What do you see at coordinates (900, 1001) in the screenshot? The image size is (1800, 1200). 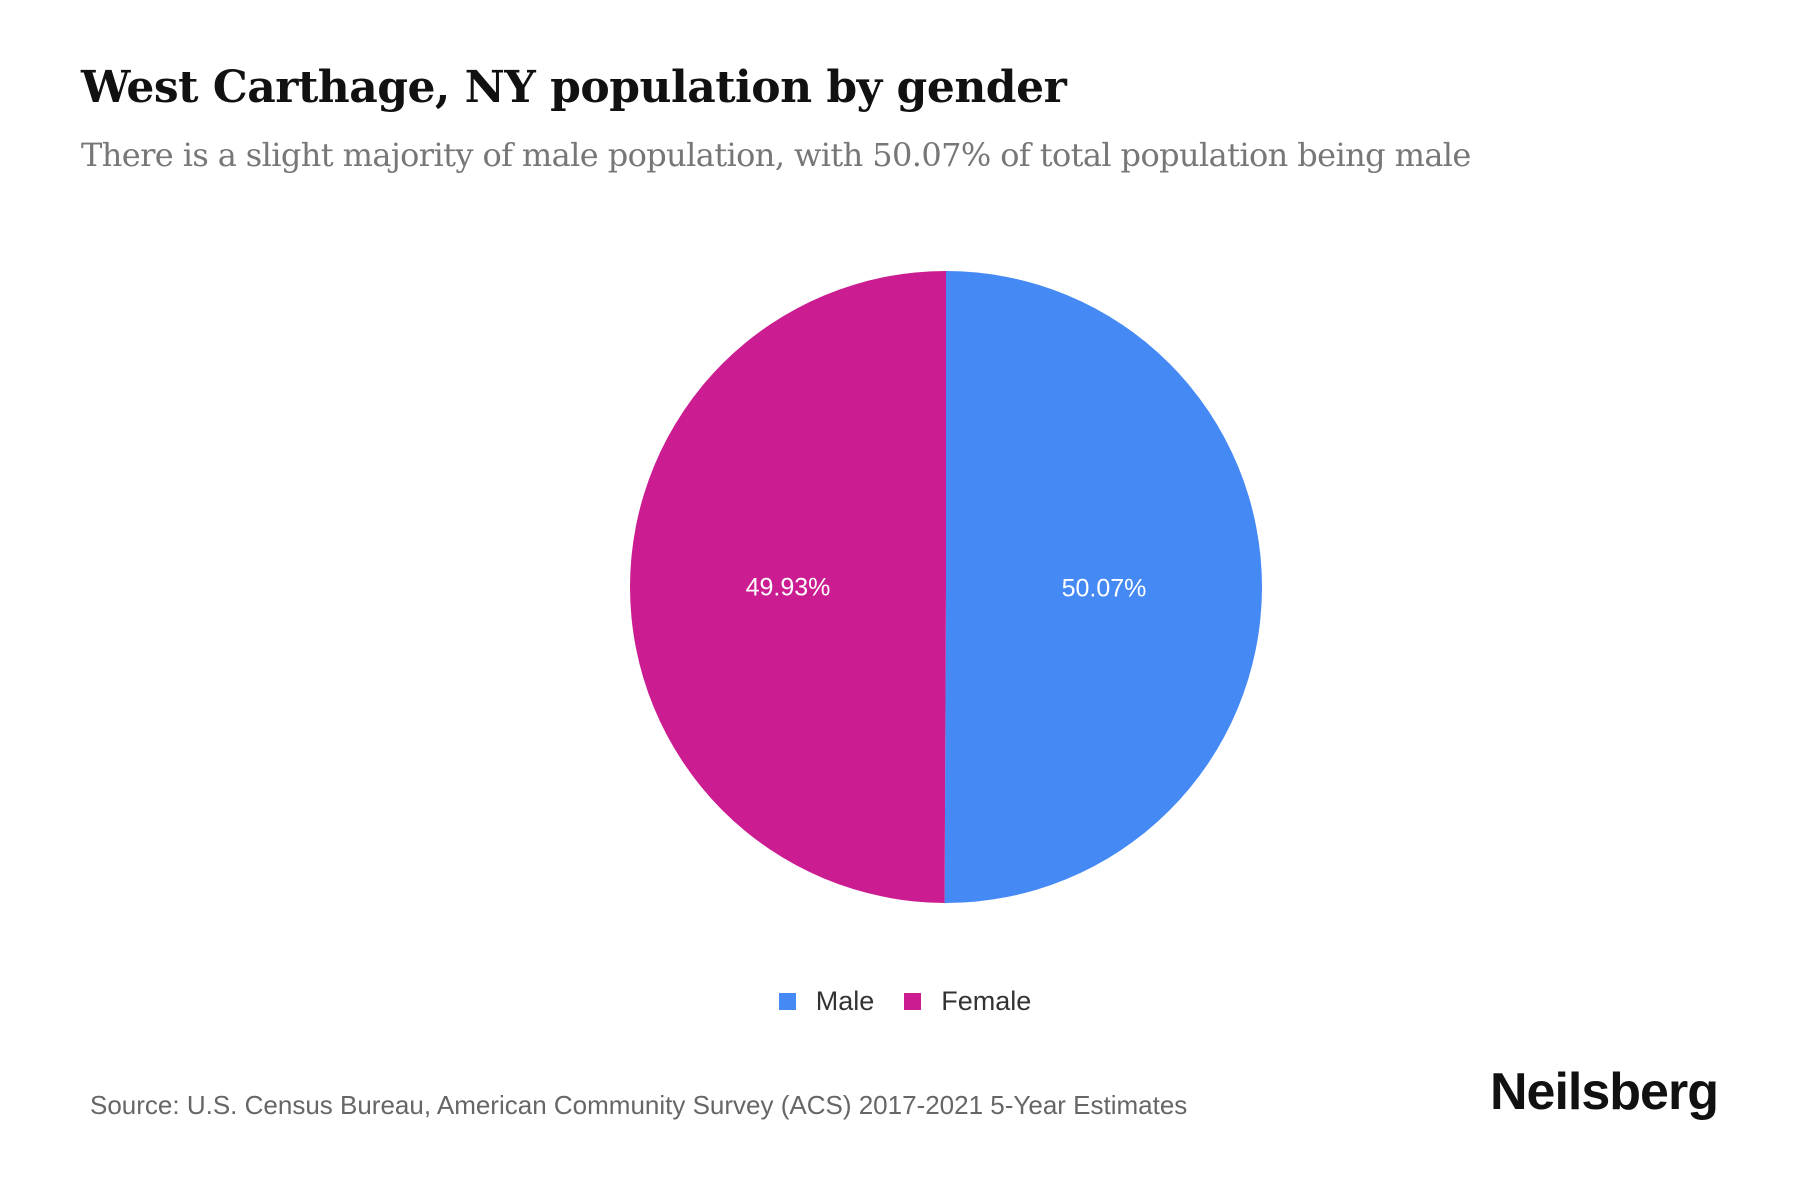 I see `legend: Male Female` at bounding box center [900, 1001].